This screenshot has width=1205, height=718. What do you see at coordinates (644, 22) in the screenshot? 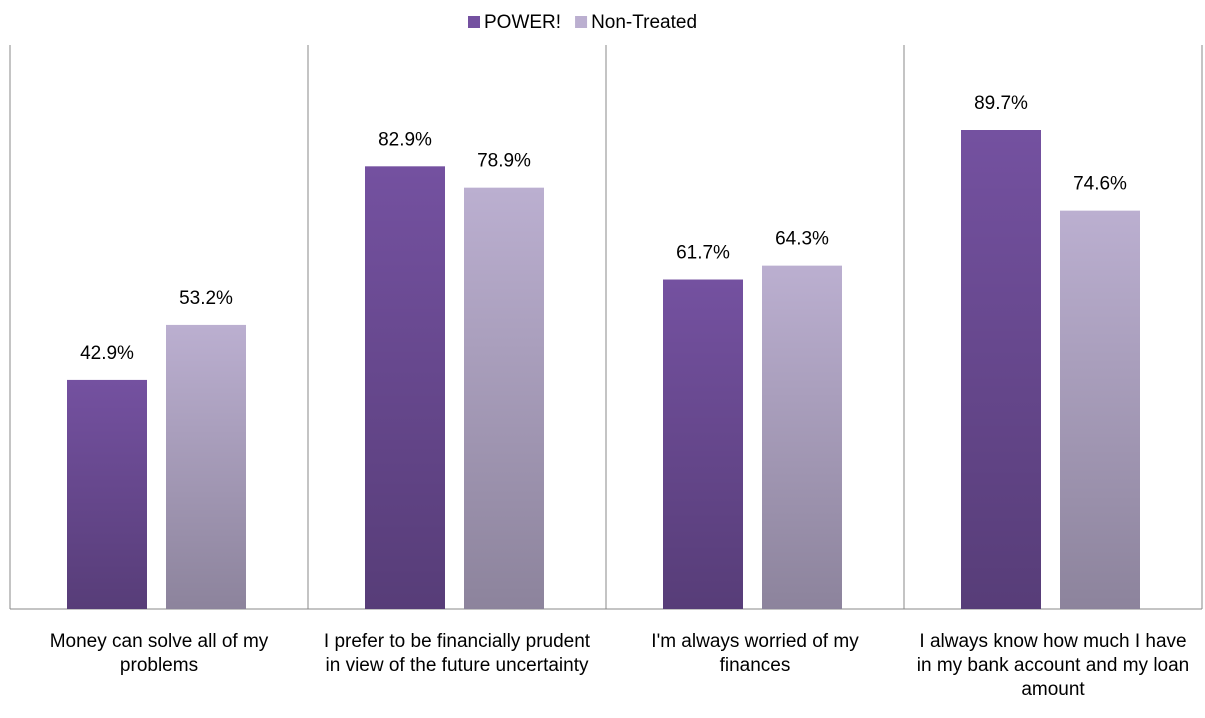
I see `legend-label: Non-Treated` at bounding box center [644, 22].